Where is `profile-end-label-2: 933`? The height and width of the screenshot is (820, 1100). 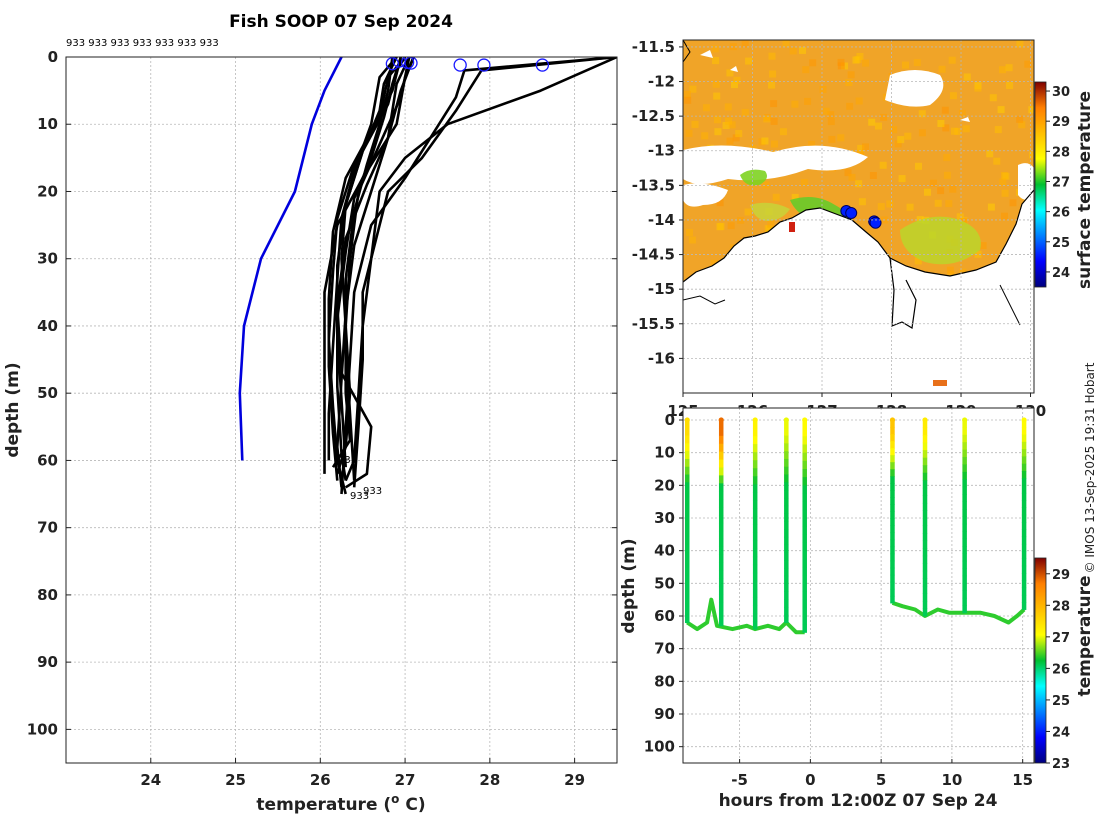 profile-end-label-2: 933 is located at coordinates (372, 491).